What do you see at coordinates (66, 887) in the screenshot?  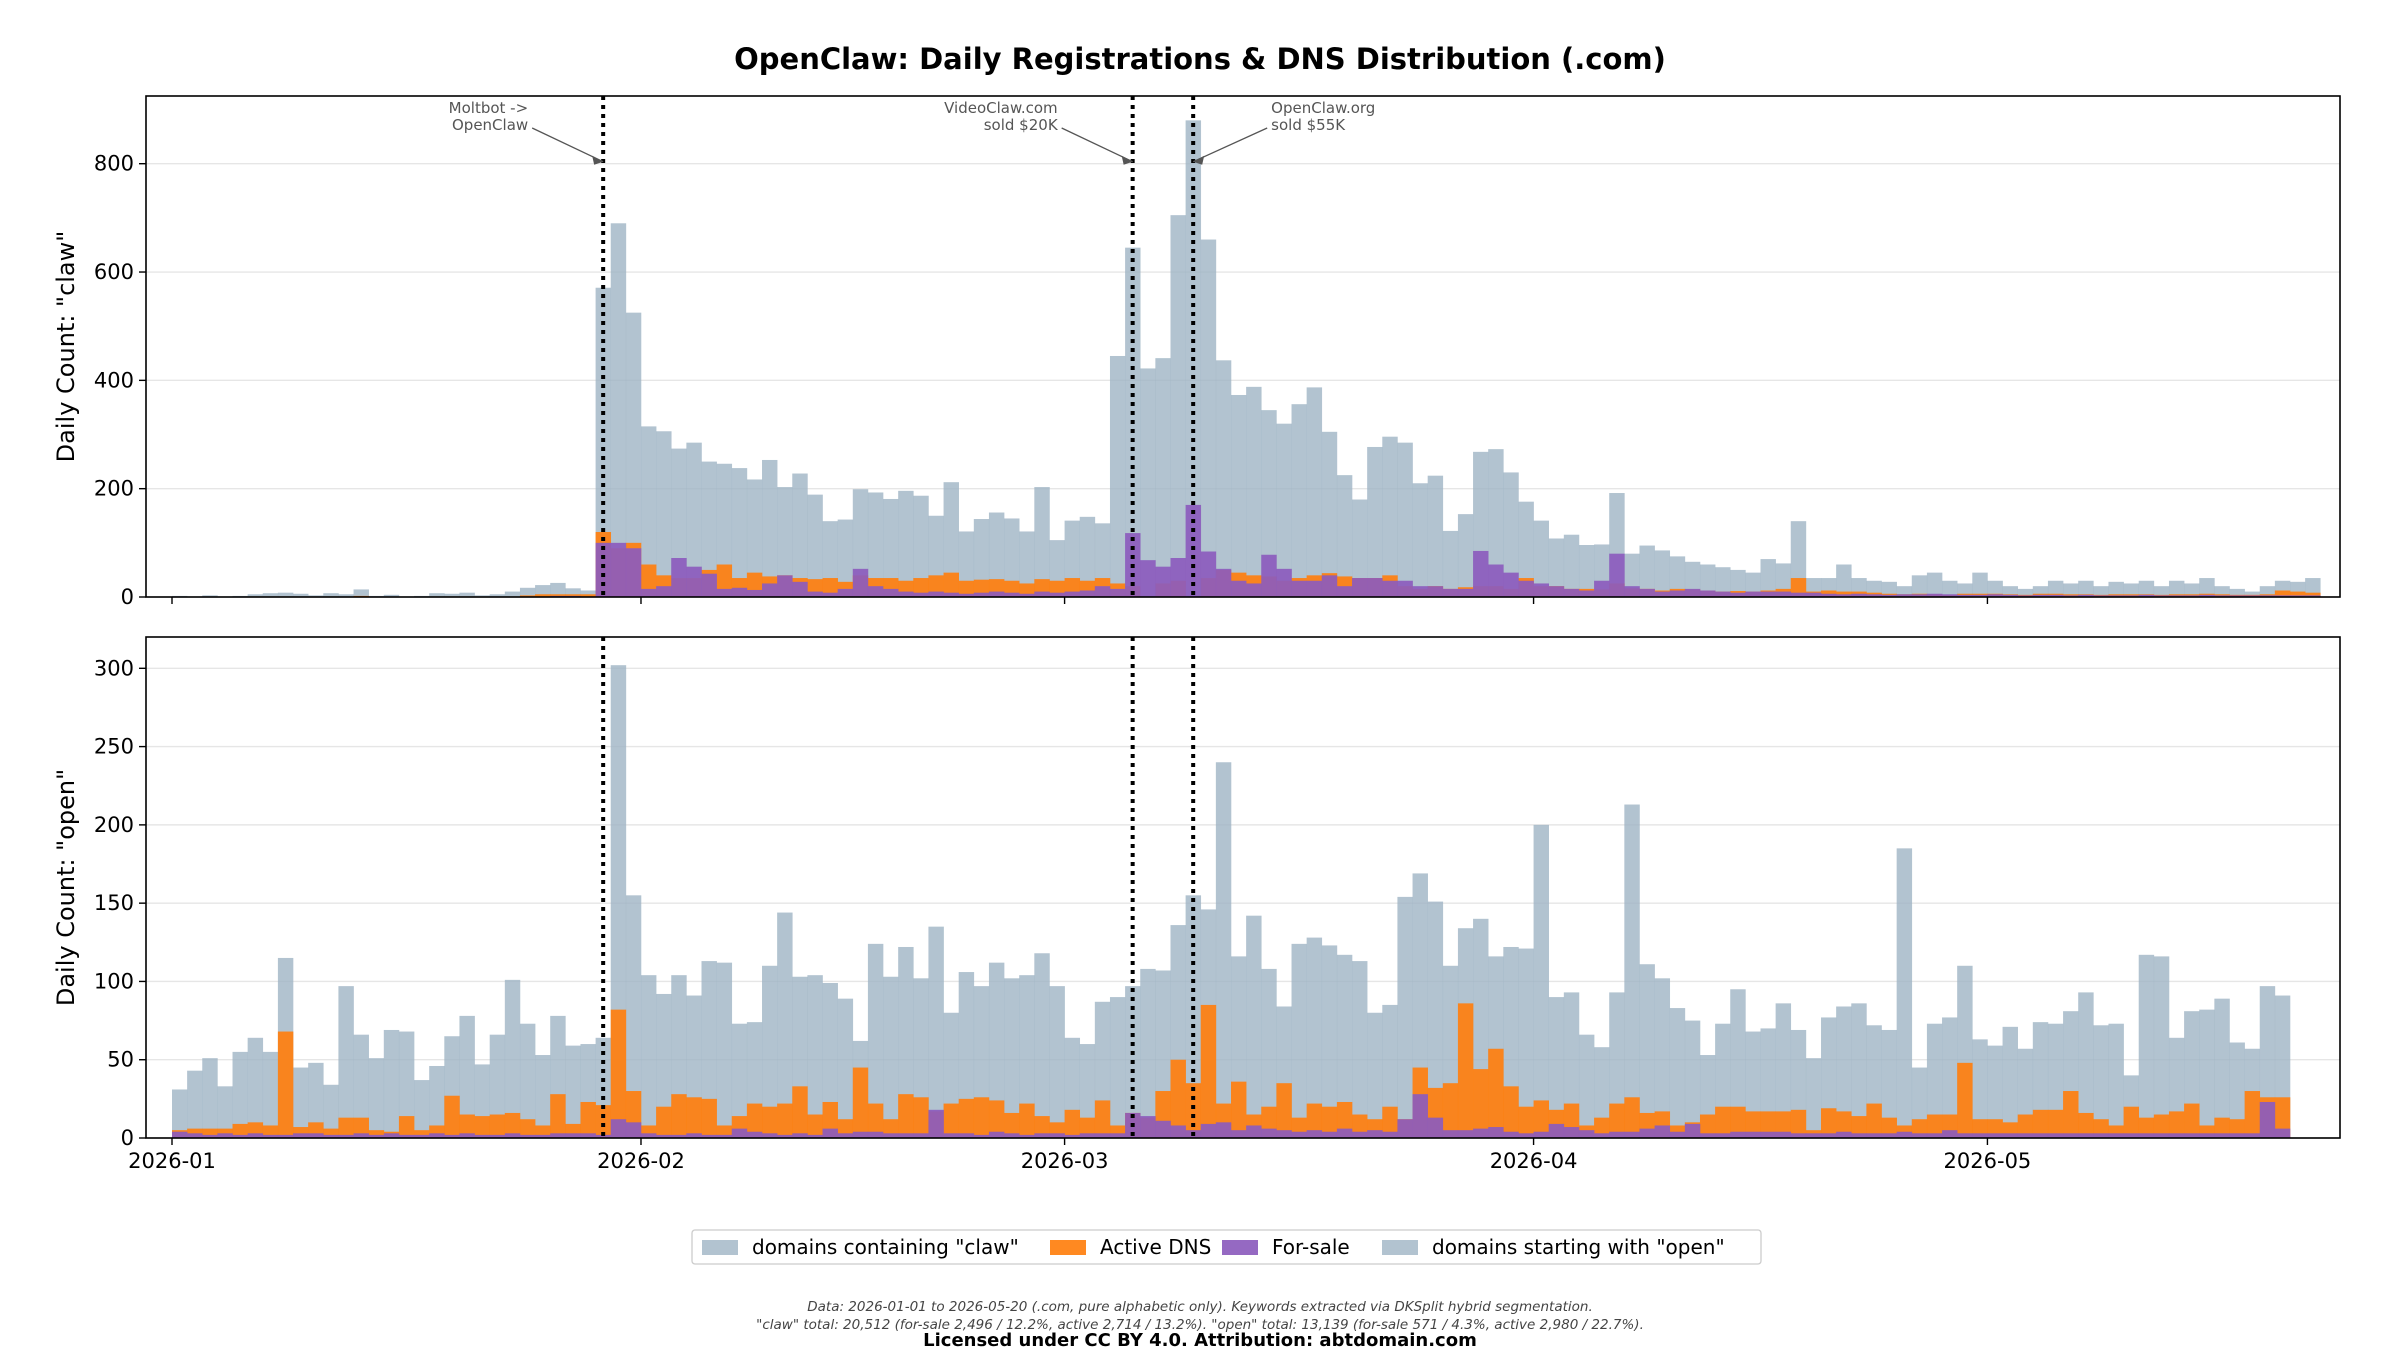 I see `y-axis-label: Daily Count: "open"` at bounding box center [66, 887].